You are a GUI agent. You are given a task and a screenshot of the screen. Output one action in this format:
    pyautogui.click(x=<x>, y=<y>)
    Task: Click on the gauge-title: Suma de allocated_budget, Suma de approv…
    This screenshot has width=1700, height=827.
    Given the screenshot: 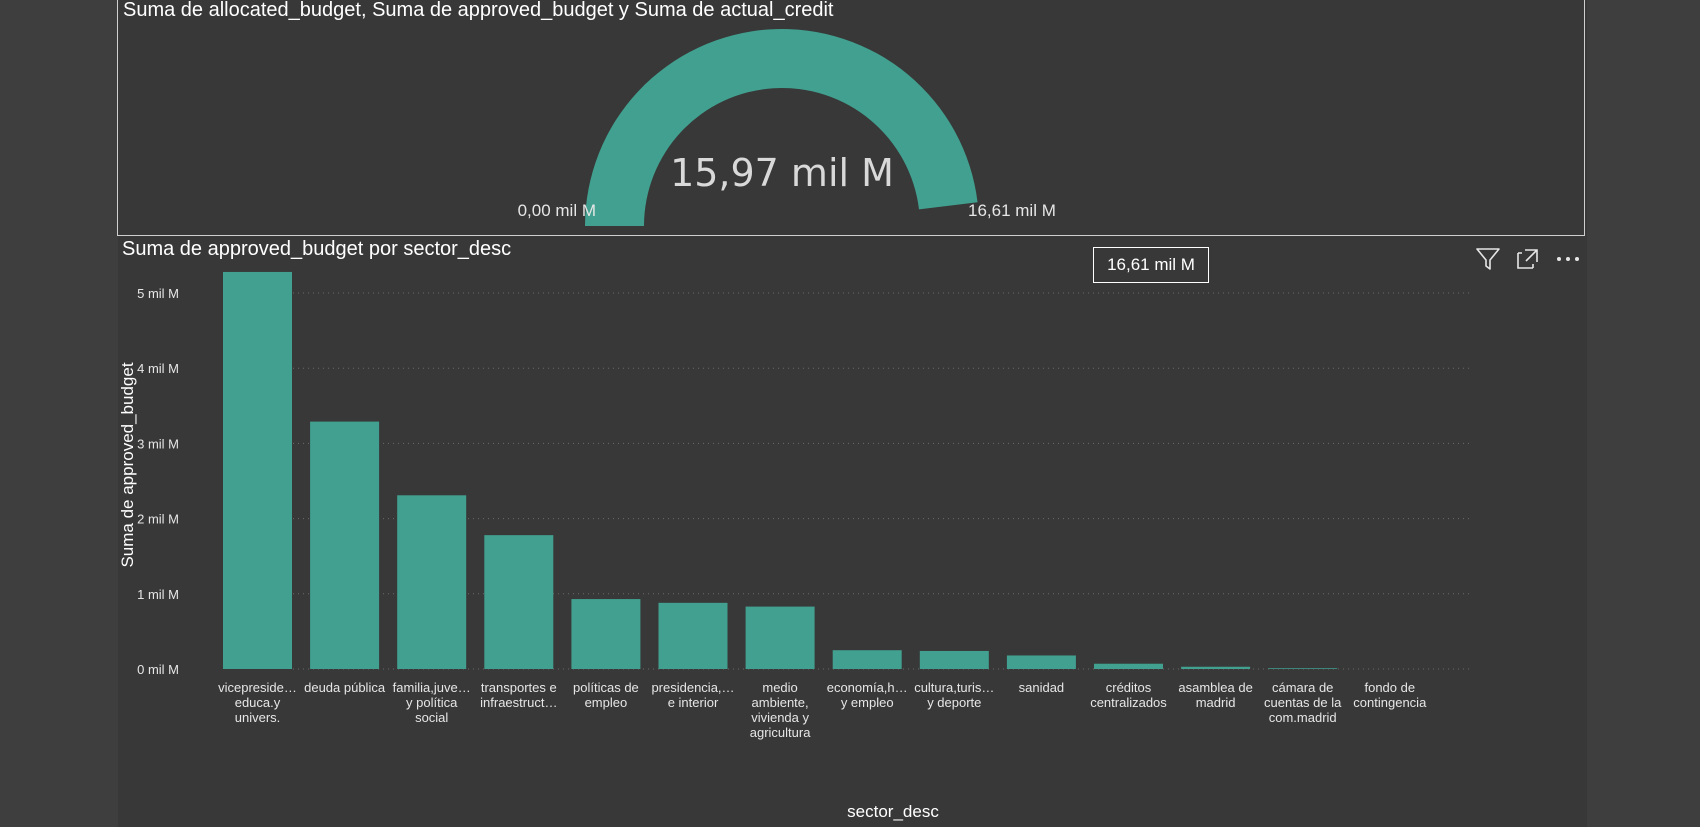 What is the action you would take?
    pyautogui.click(x=478, y=10)
    